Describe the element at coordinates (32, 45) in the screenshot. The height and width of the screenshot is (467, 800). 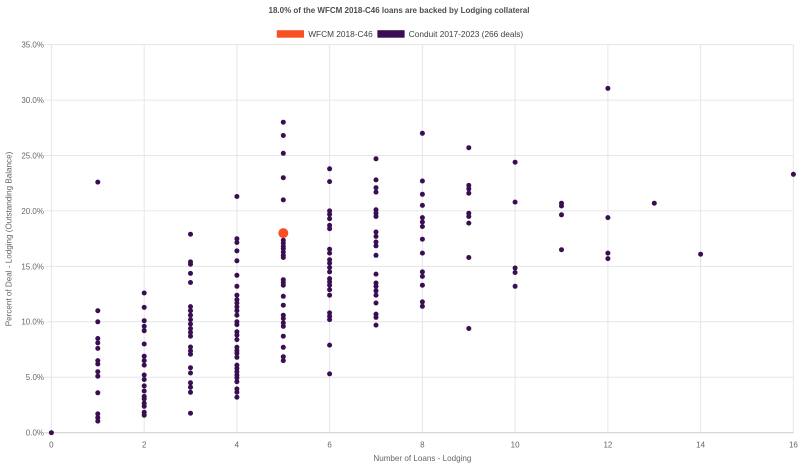
I see `svg-text: 35.0%` at that location.